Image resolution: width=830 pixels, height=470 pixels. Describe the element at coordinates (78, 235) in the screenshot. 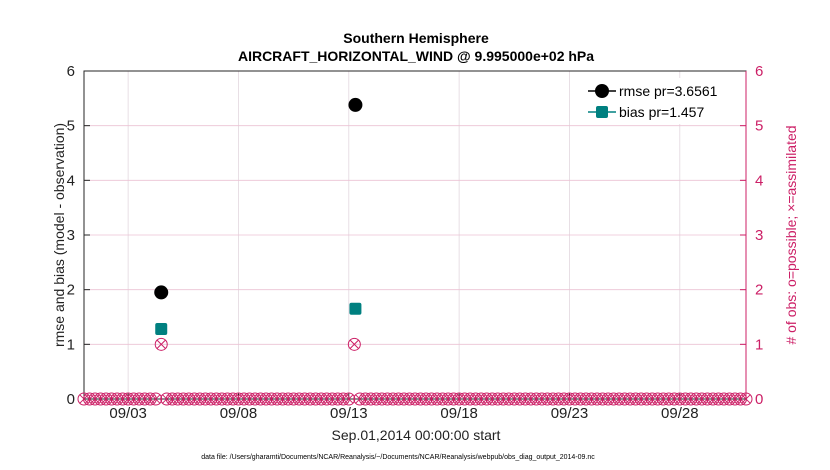

I see `y-axis-ticks: 0 1 2 3 4 5 6` at that location.